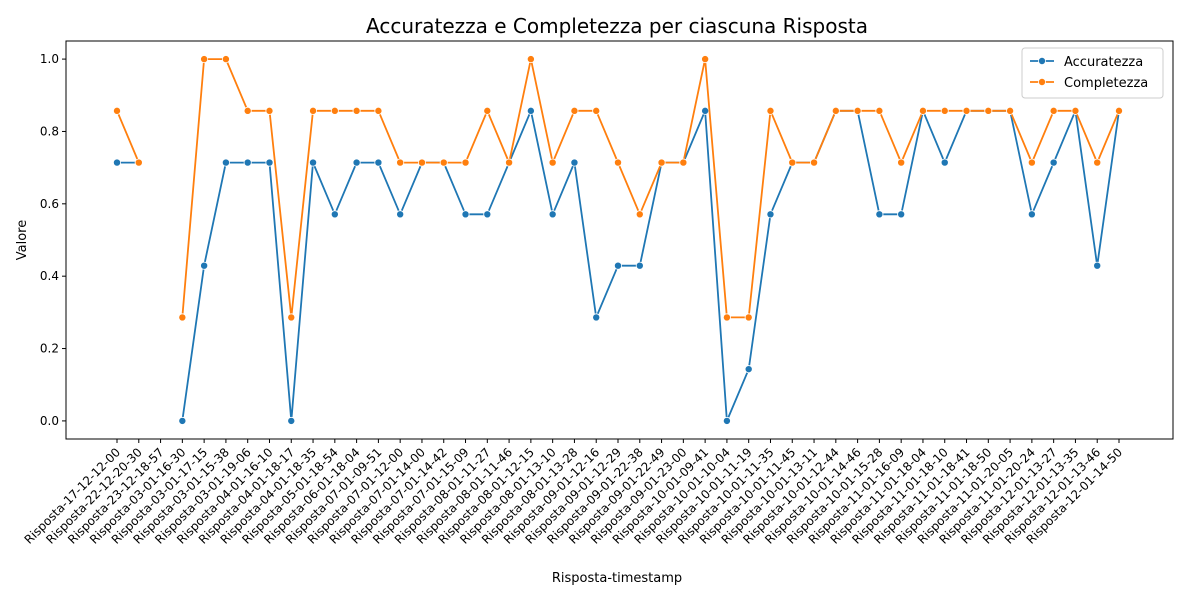  I want to click on y-axis: 0.0 0.2 0.4 0.6 0.8 1.0, so click(53, 240).